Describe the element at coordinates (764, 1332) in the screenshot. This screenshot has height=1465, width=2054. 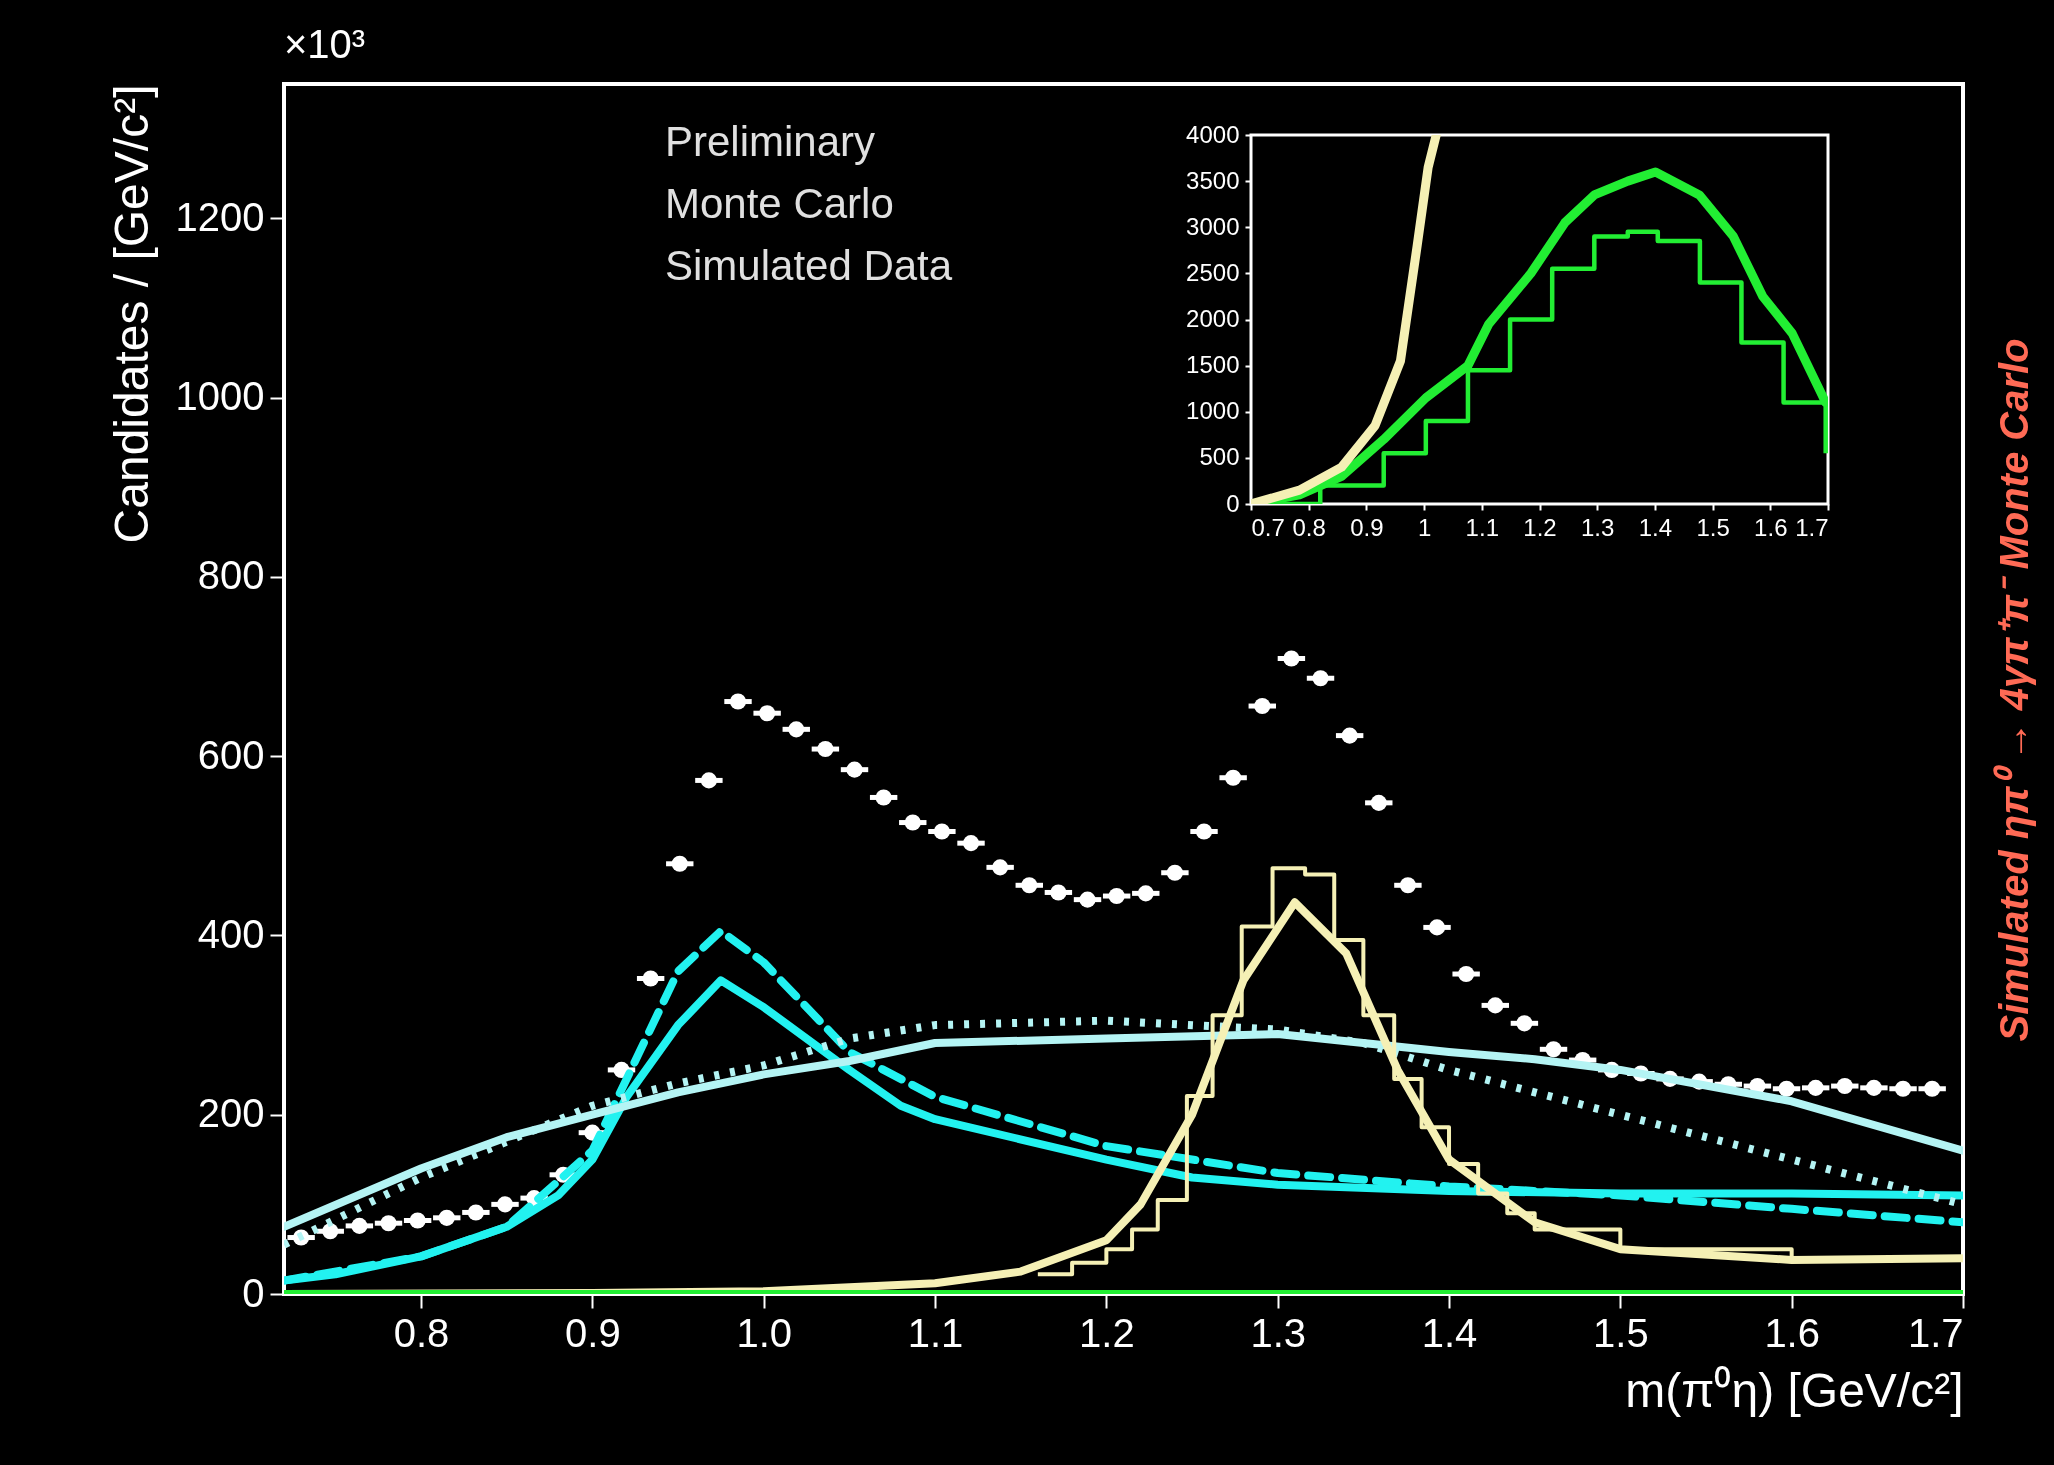
I see `x-tick-label: 1.0` at that location.